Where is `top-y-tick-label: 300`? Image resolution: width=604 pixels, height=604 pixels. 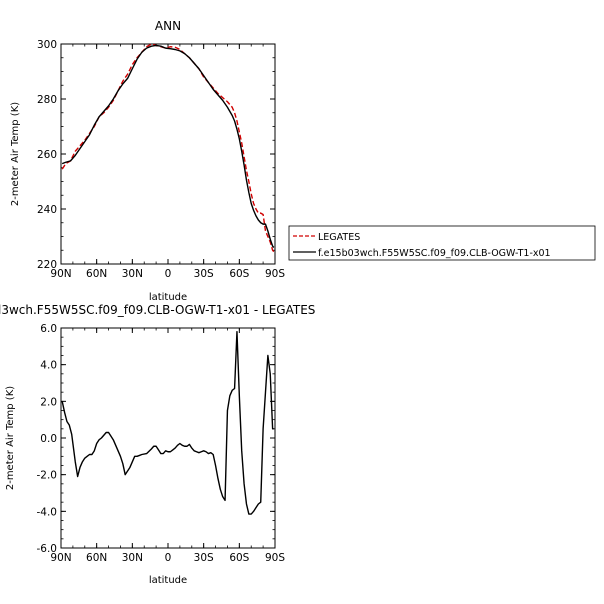
top-y-tick-label: 300 is located at coordinates (47, 45).